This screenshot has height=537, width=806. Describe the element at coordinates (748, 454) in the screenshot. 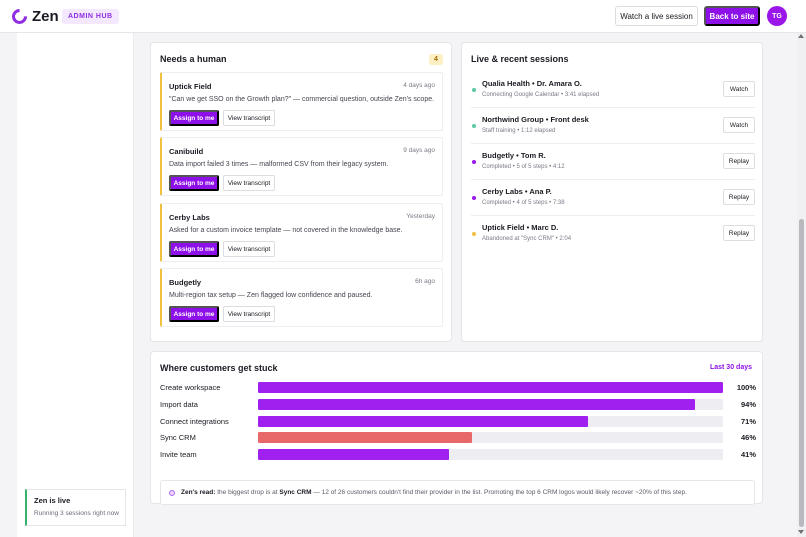

I see `funnel-step-percent: 41%` at that location.